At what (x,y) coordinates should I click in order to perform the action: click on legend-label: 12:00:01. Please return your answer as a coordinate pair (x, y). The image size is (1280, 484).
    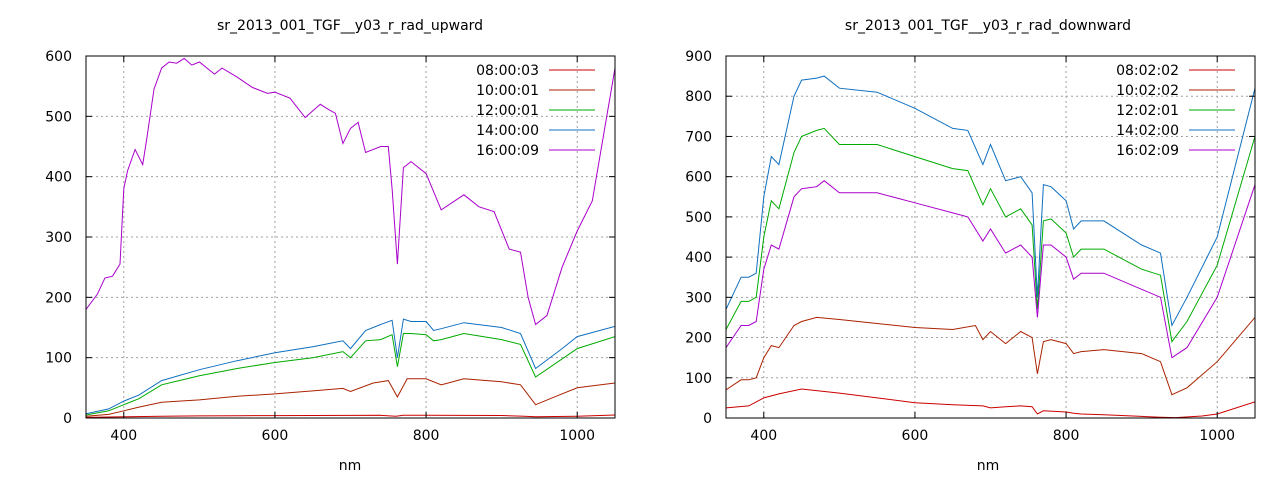
    Looking at the image, I should click on (507, 111).